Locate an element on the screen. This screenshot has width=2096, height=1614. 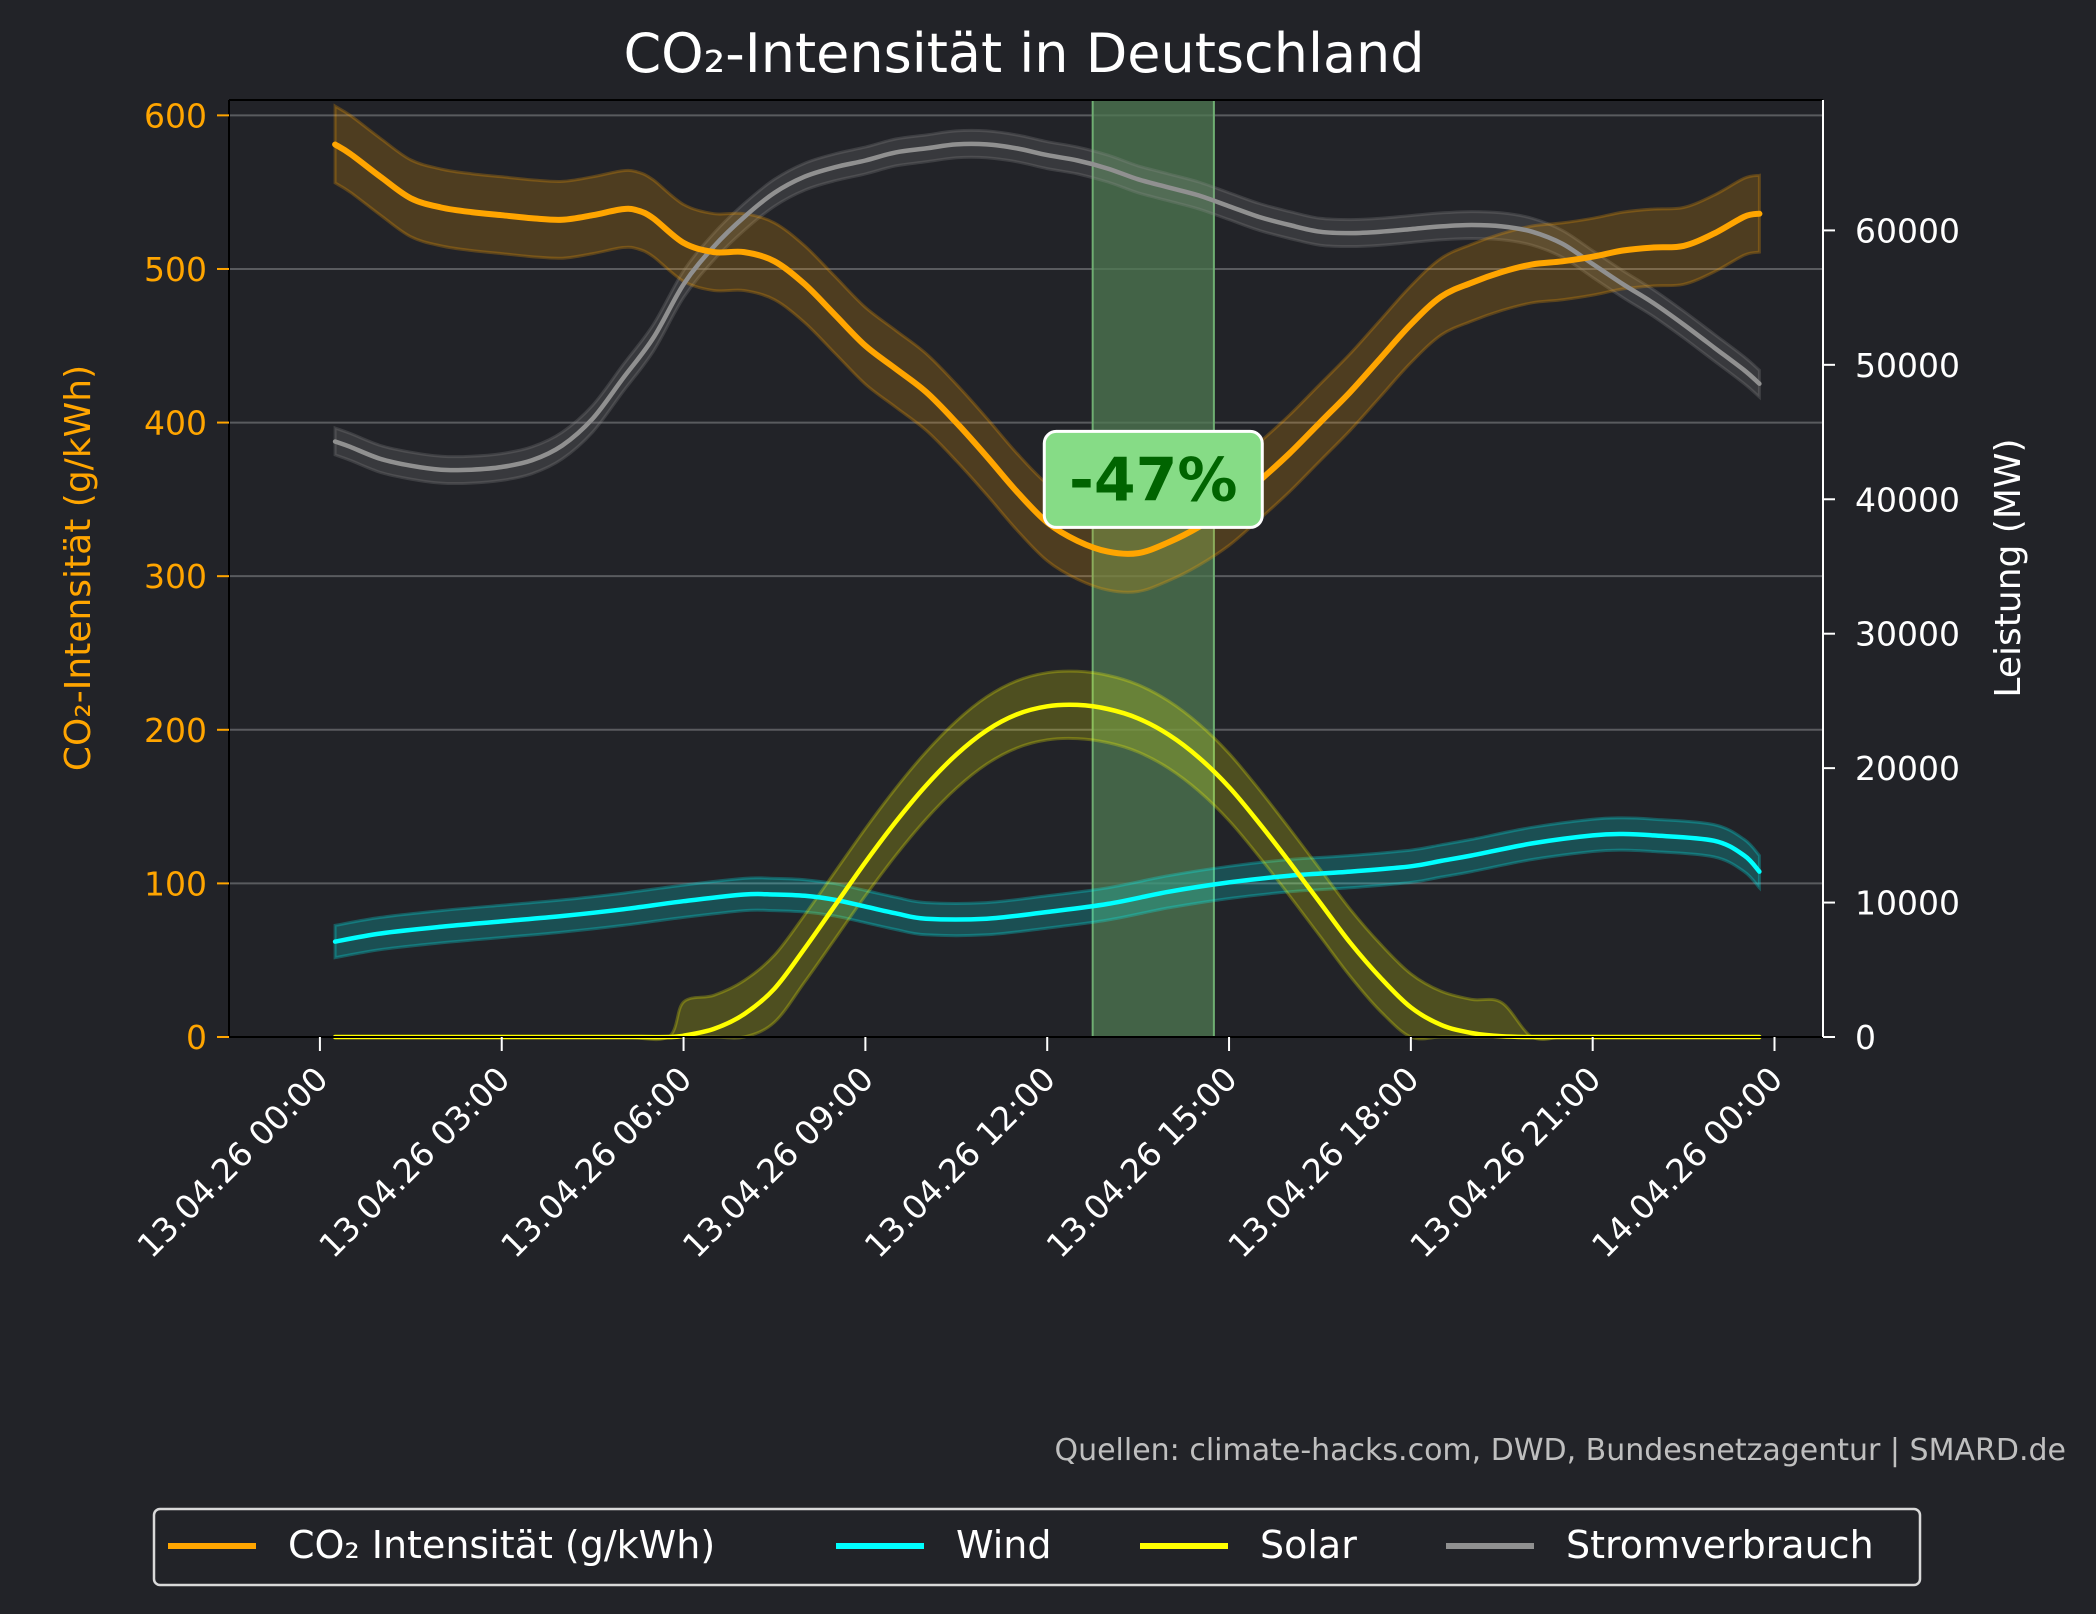
legend-label-solar: Solar is located at coordinates (1308, 1545).